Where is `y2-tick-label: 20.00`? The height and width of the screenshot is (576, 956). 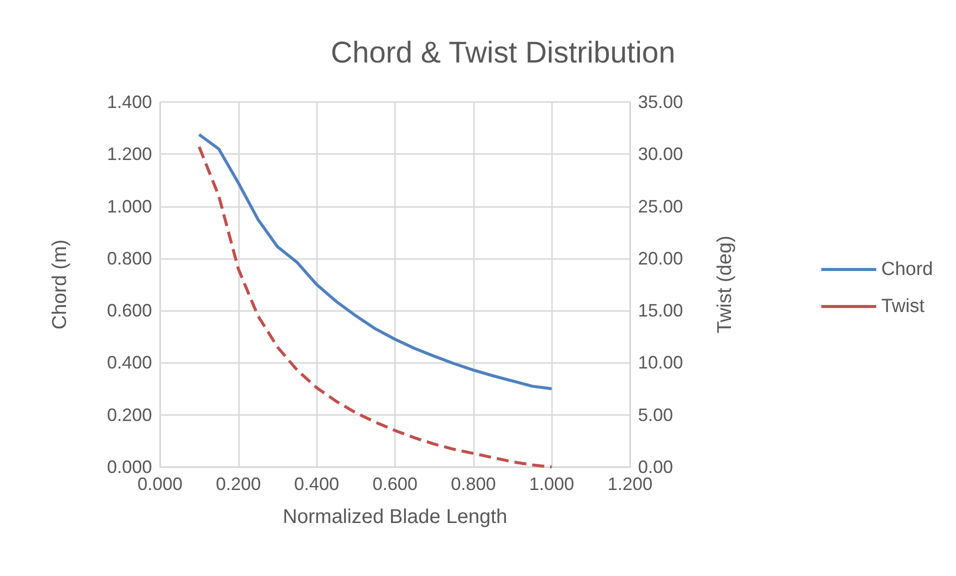
y2-tick-label: 20.00 is located at coordinates (661, 258).